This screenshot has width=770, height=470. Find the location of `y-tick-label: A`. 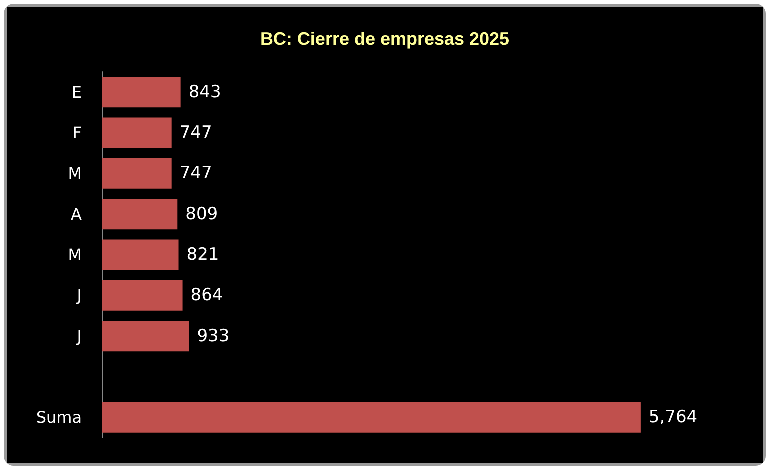

y-tick-label: A is located at coordinates (76, 214).